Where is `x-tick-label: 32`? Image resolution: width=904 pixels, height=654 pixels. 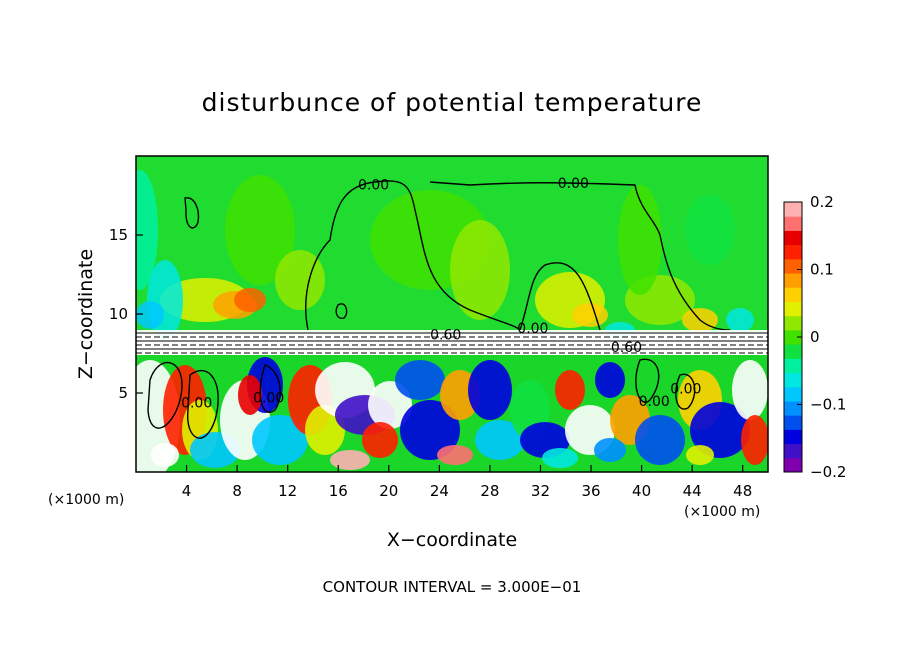 x-tick-label: 32 is located at coordinates (540, 491).